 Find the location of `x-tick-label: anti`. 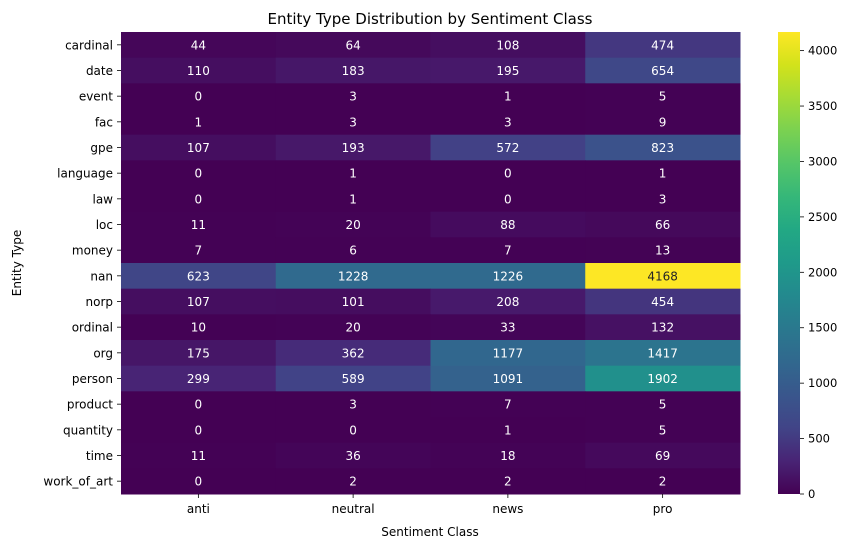

x-tick-label: anti is located at coordinates (198, 509).